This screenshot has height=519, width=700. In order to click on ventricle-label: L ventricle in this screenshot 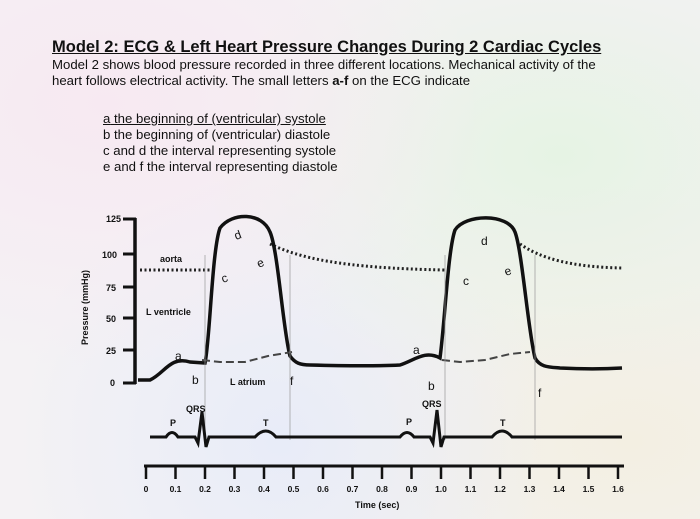, I will do `click(168, 312)`.